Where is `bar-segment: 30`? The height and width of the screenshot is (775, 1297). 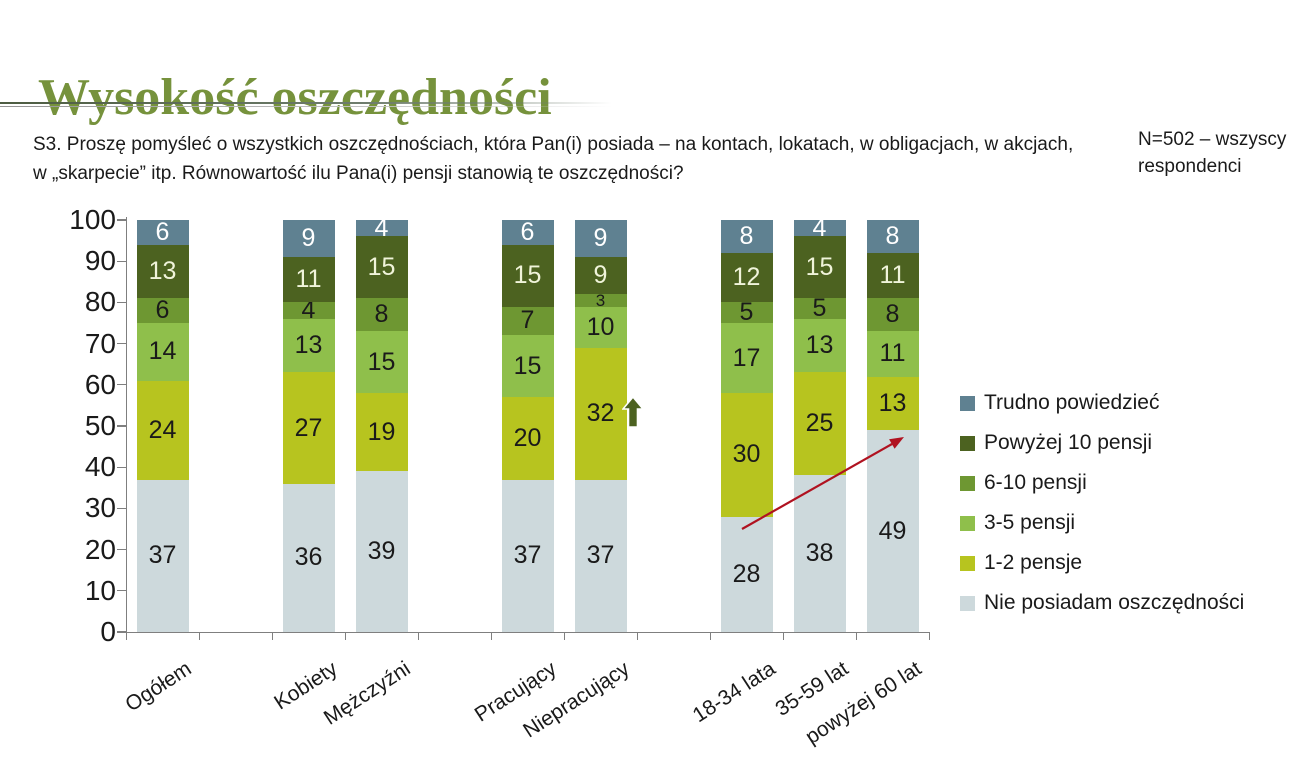
bar-segment: 30 is located at coordinates (746, 455).